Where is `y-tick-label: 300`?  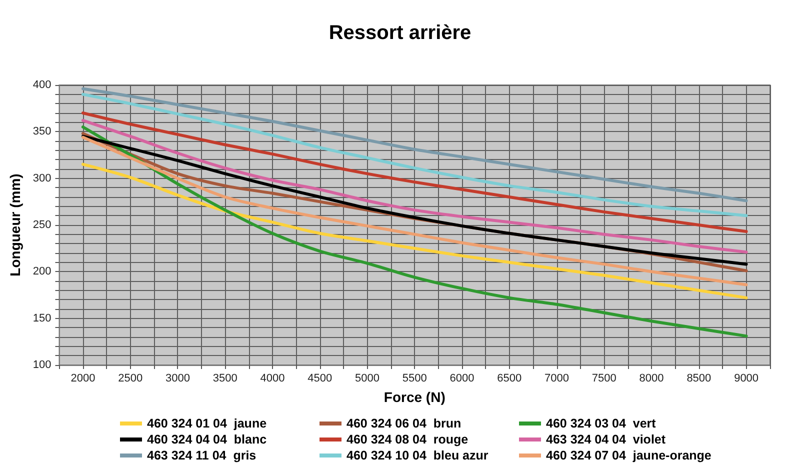
y-tick-label: 300 is located at coordinates (42, 178).